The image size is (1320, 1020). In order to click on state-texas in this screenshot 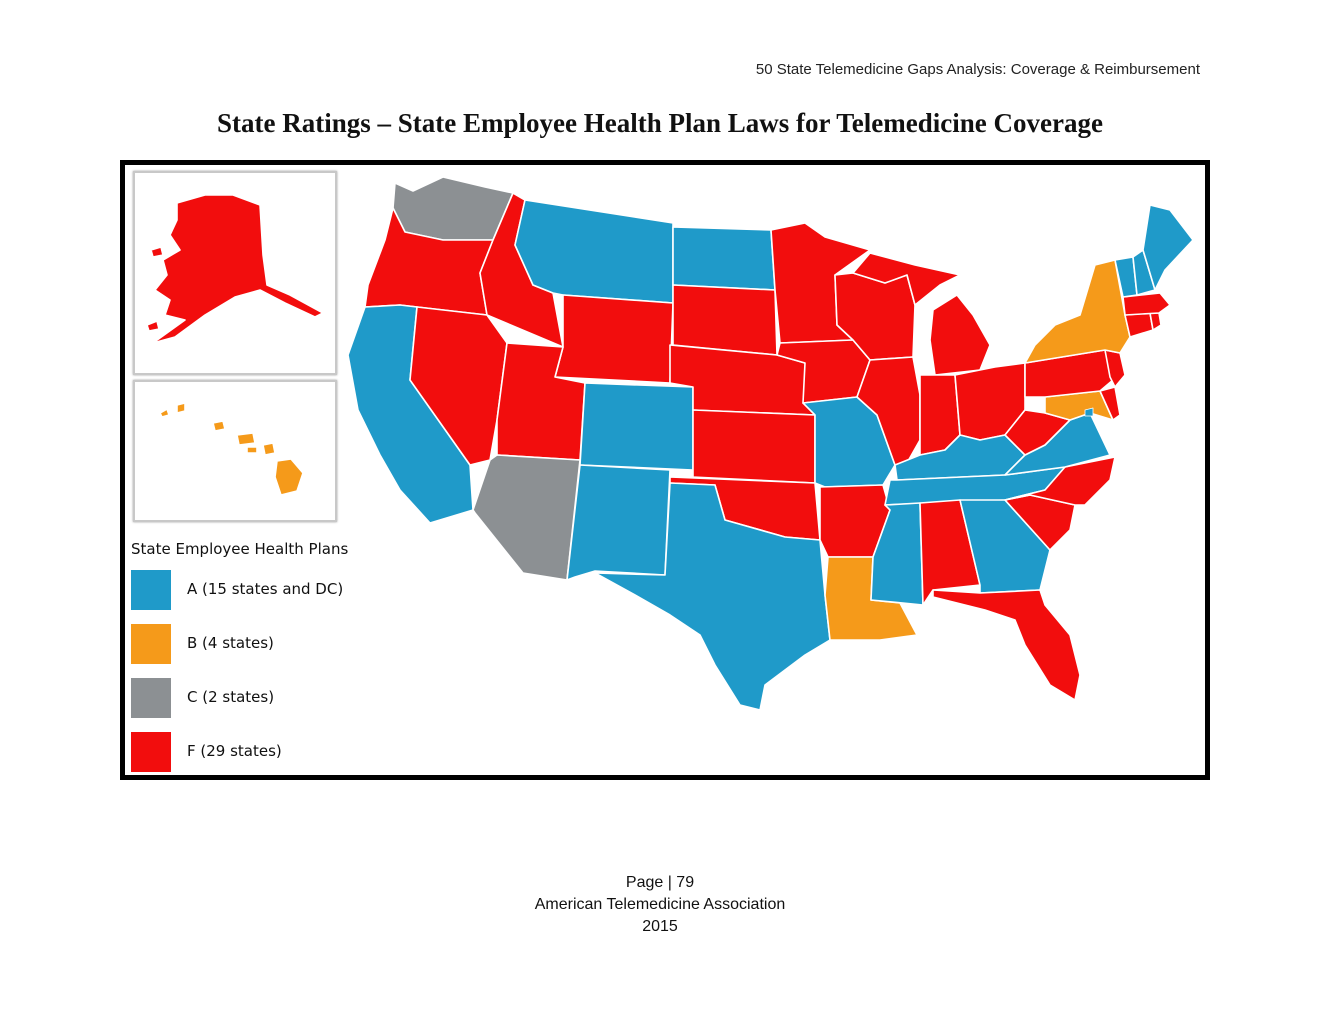, I will do `click(712, 596)`.